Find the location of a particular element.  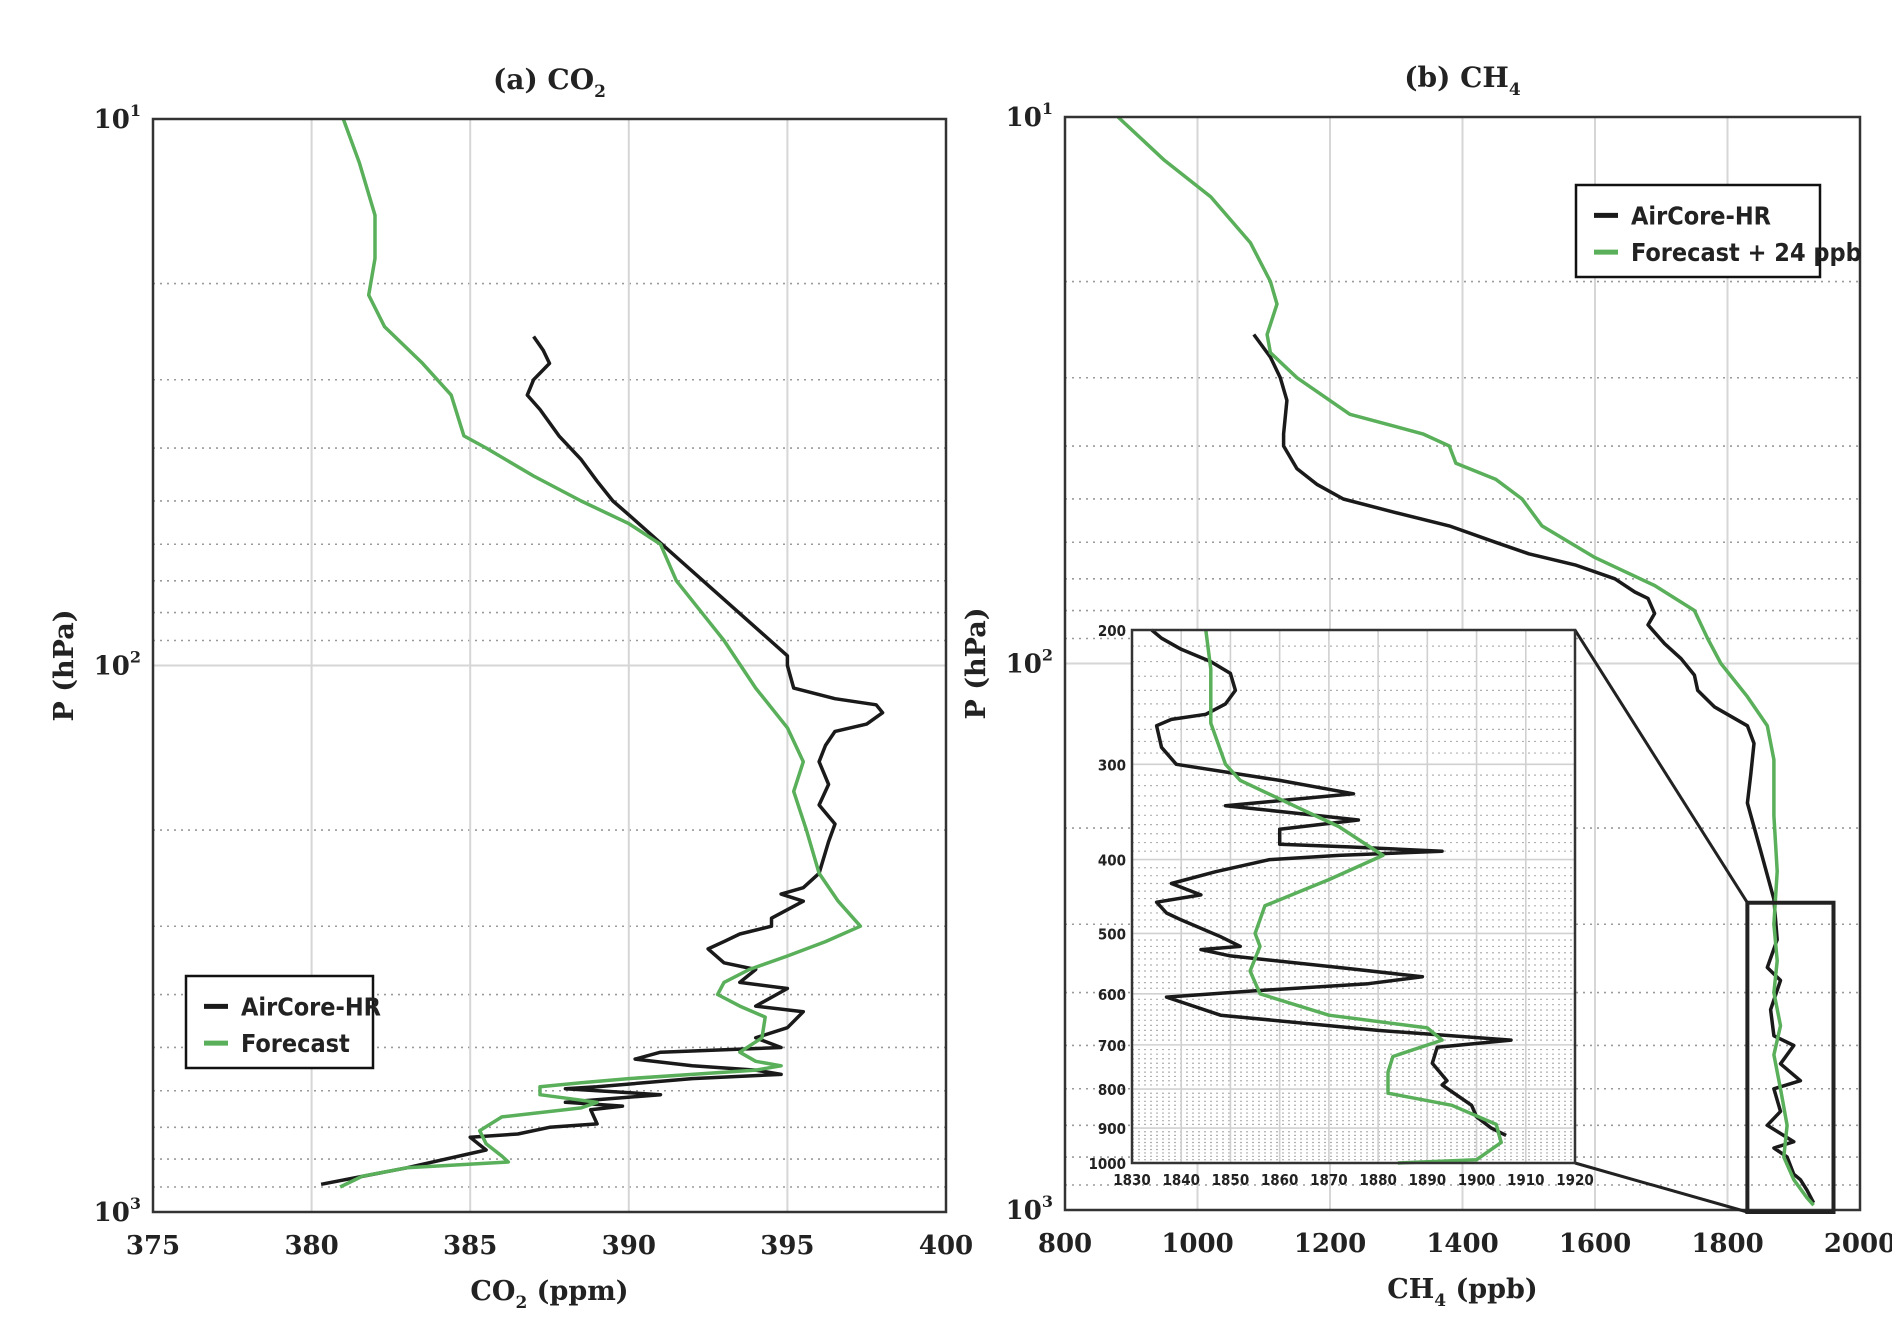

inset-x-tick-label: 1890 is located at coordinates (1428, 1180).